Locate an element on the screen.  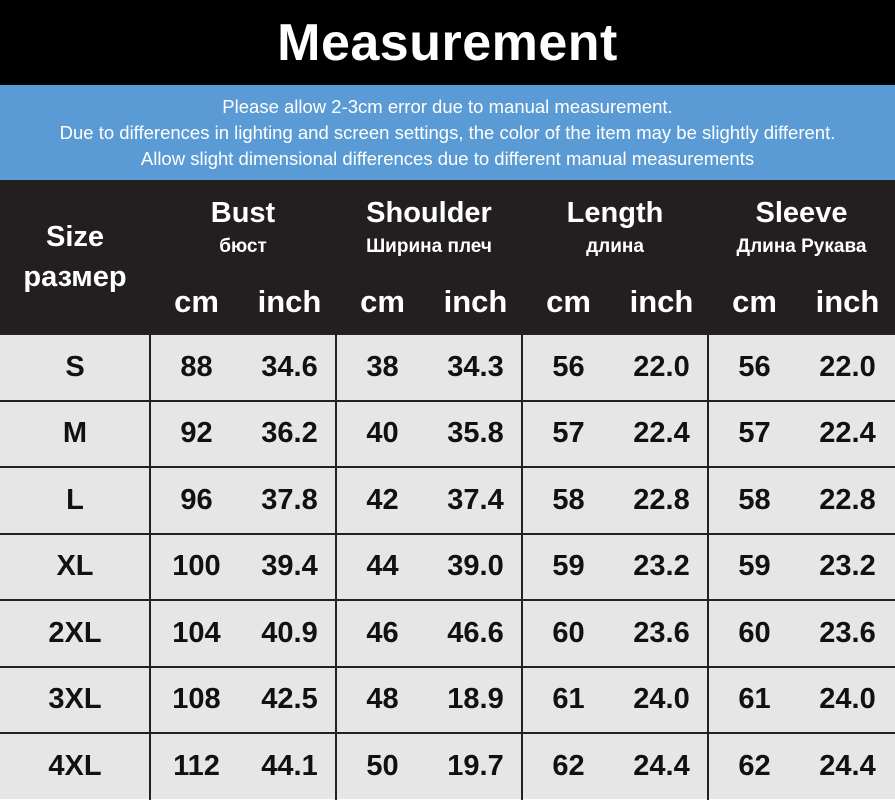
bust-inch-cell: 37.8 is located at coordinates (289, 499).